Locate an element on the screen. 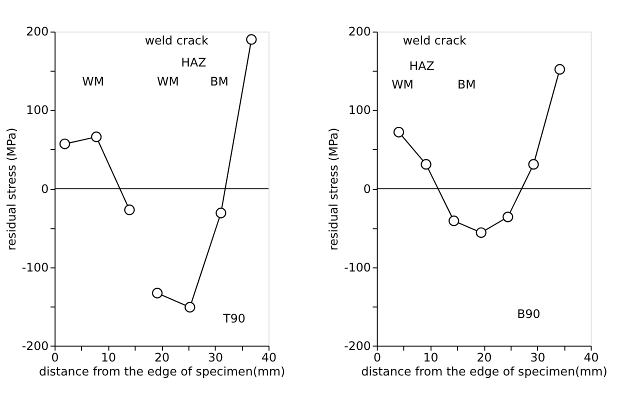  annotation: B90 is located at coordinates (528, 313).